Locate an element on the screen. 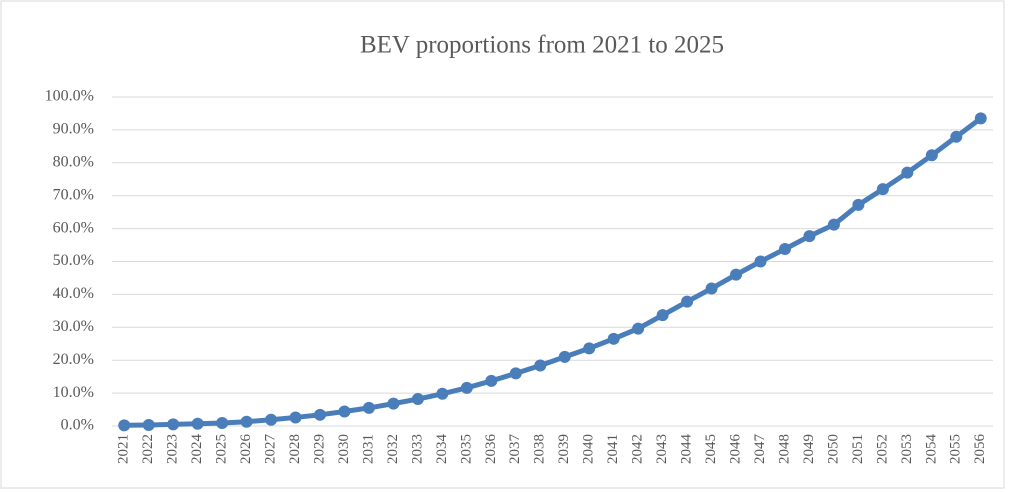  y-tick-label: 70.0% is located at coordinates (73, 194).